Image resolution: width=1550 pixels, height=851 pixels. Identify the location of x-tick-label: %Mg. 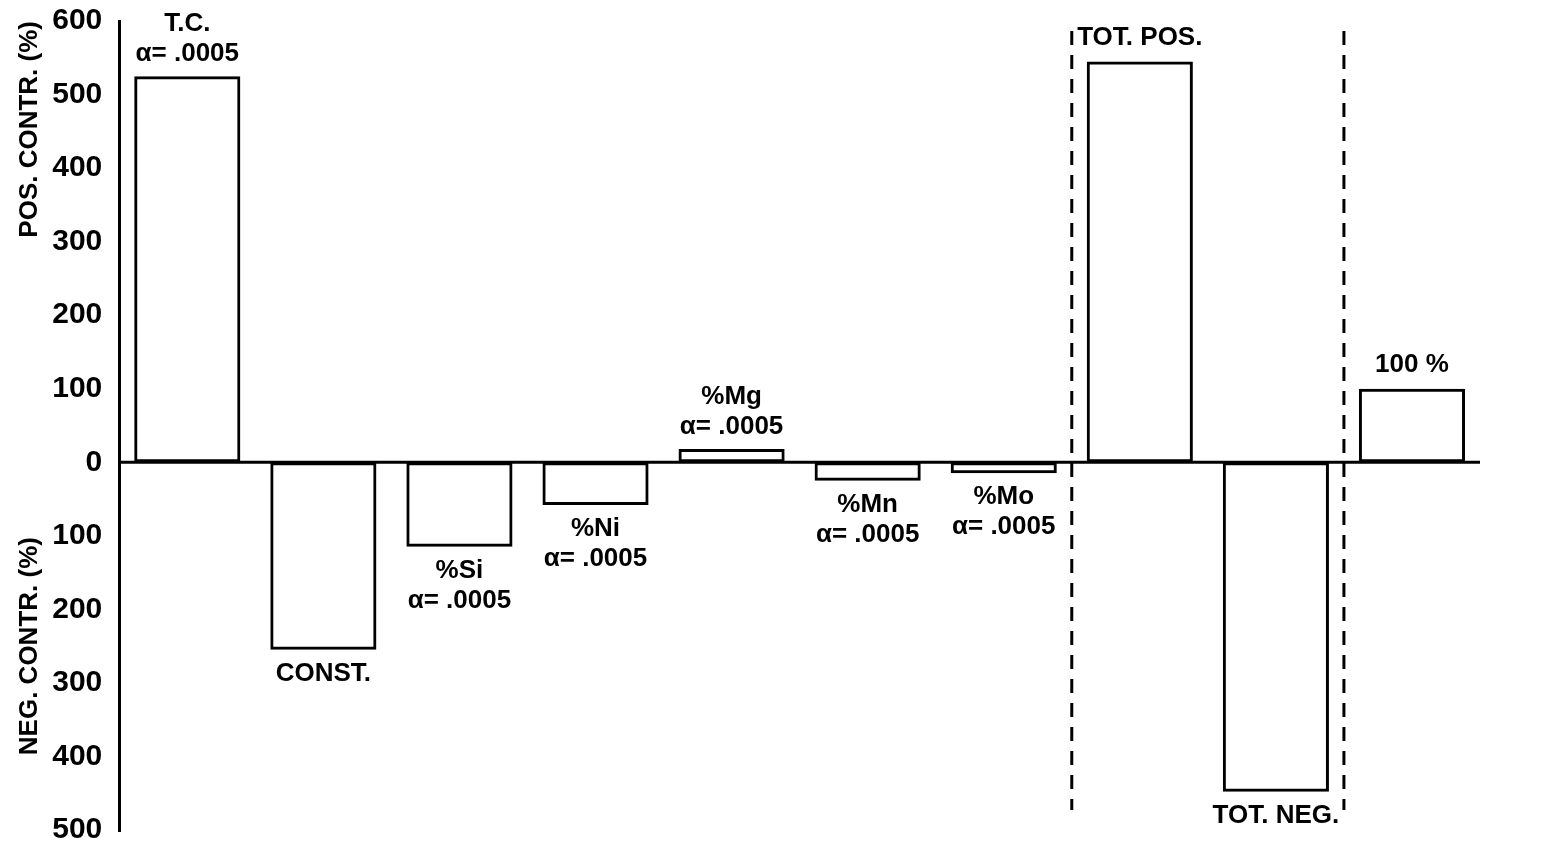
(731, 395).